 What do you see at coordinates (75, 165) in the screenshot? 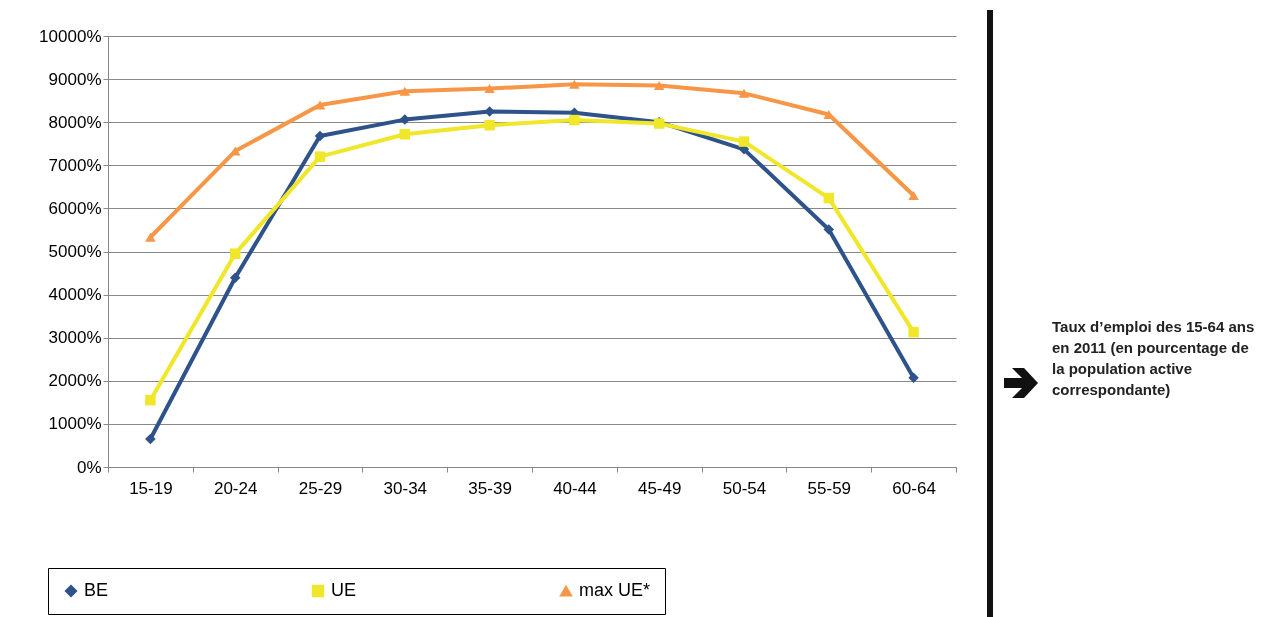
I see `y-tick-label: 7000%` at bounding box center [75, 165].